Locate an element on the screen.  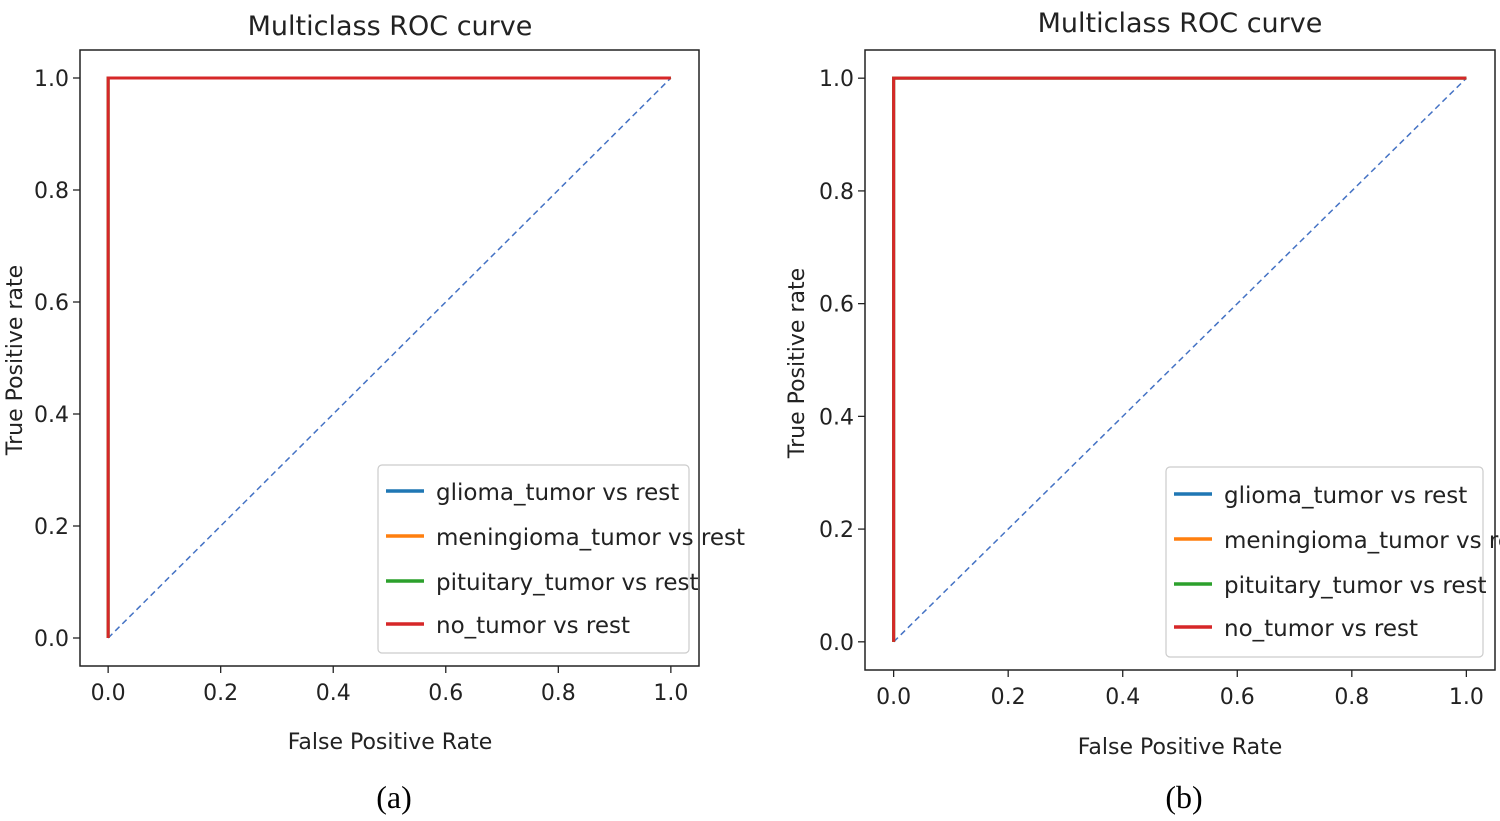
panel-caption: (b) is located at coordinates (1183, 797).